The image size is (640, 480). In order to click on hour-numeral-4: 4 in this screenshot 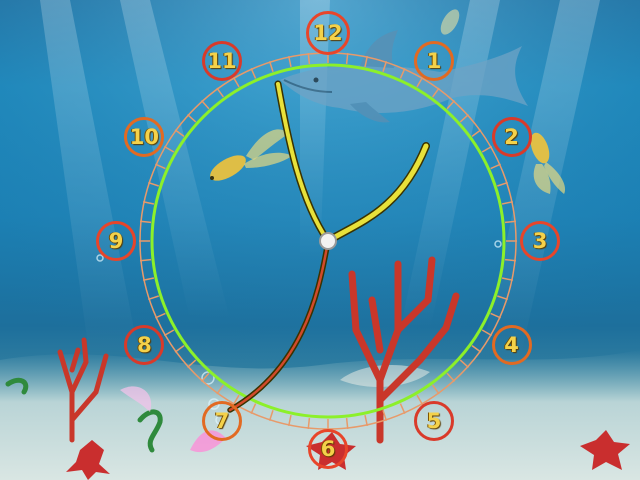, I will do `click(511, 344)`.